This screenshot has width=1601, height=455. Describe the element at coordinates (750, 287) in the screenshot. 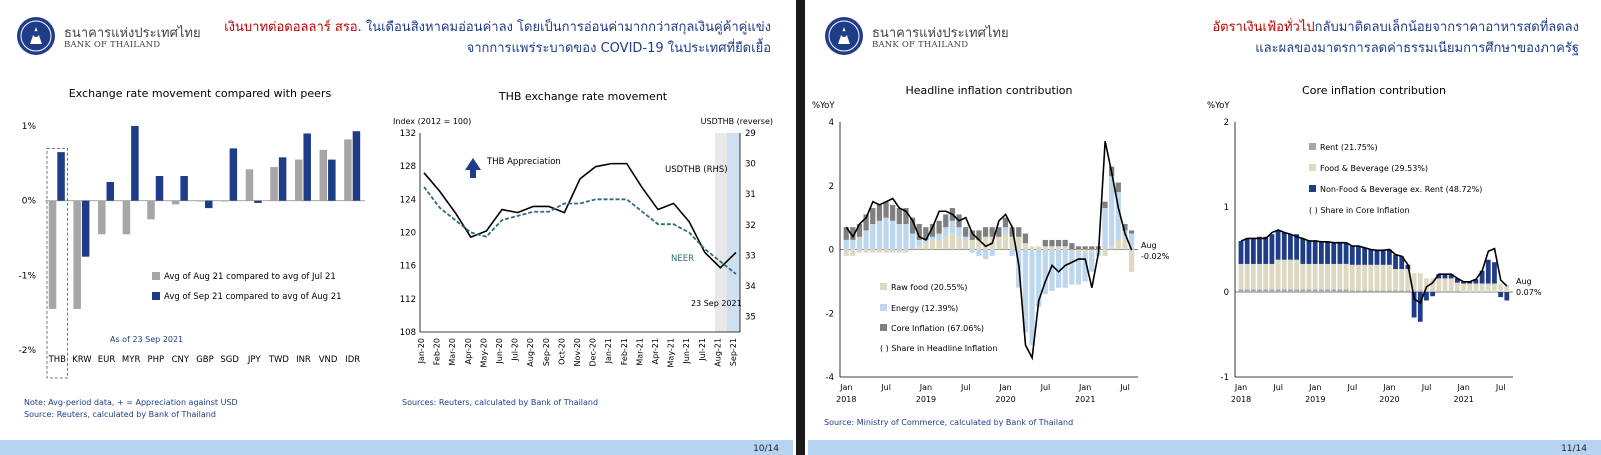

I see `y-right-tick: 34` at that location.